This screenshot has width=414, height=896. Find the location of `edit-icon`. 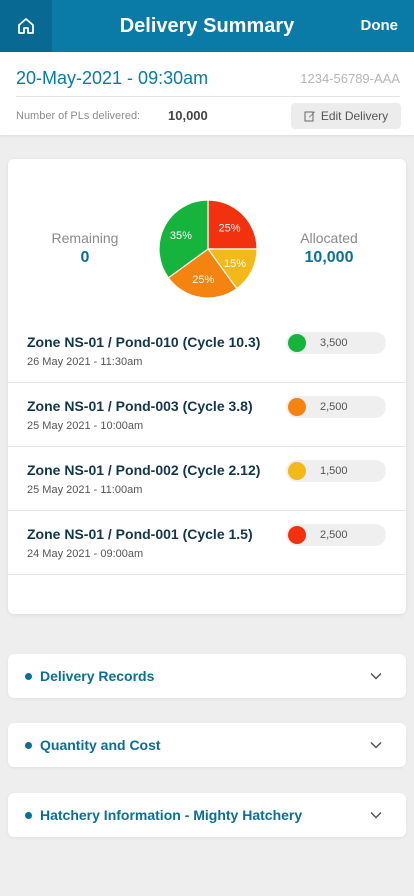

edit-icon is located at coordinates (309, 116).